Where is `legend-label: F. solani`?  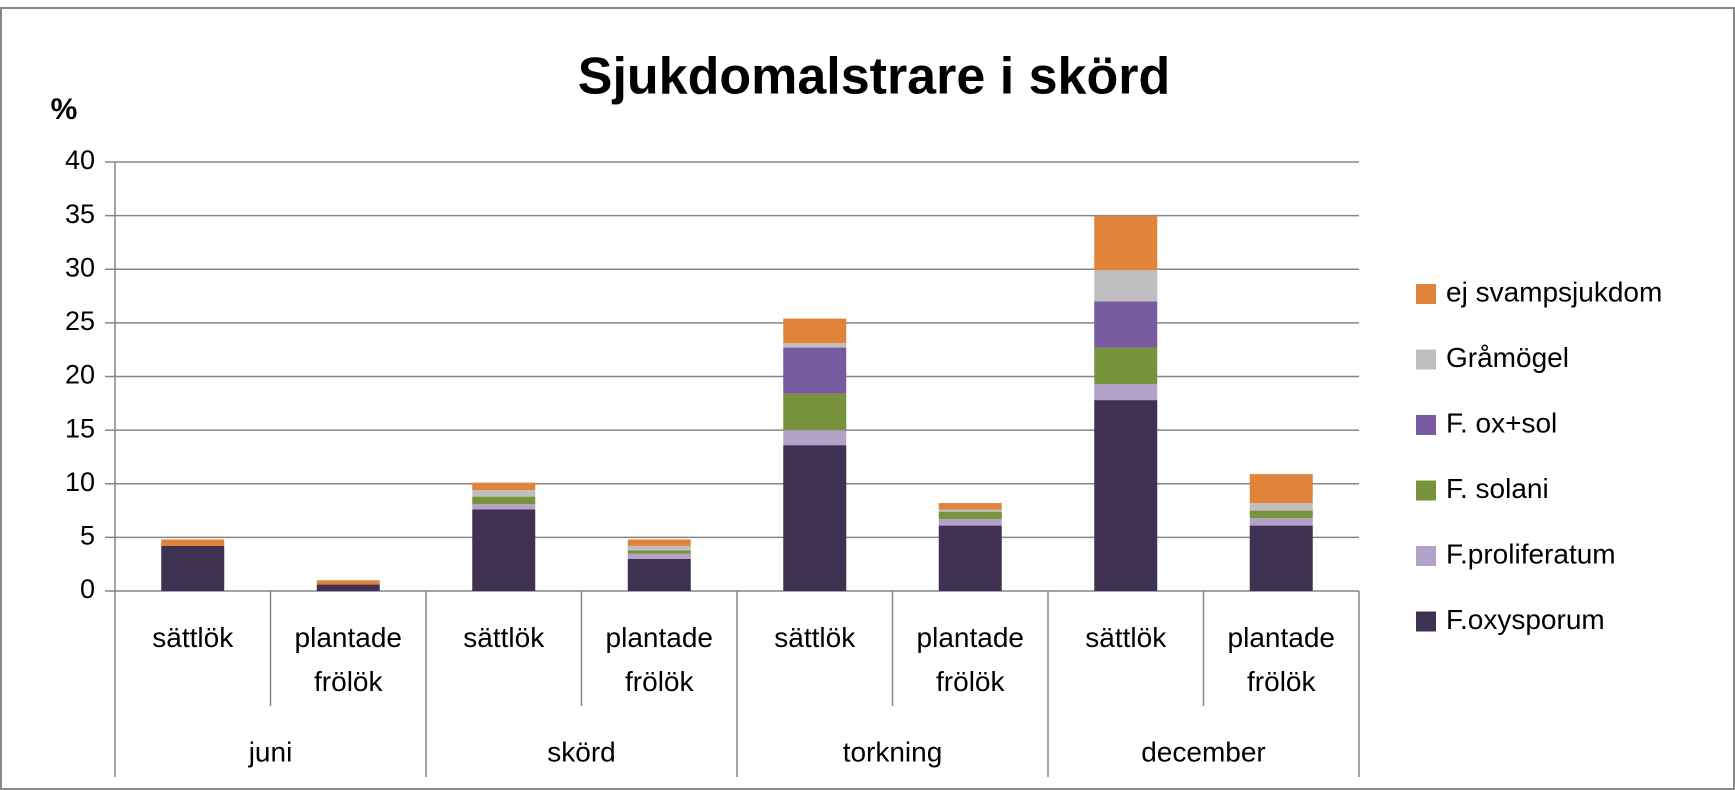
legend-label: F. solani is located at coordinates (1497, 488).